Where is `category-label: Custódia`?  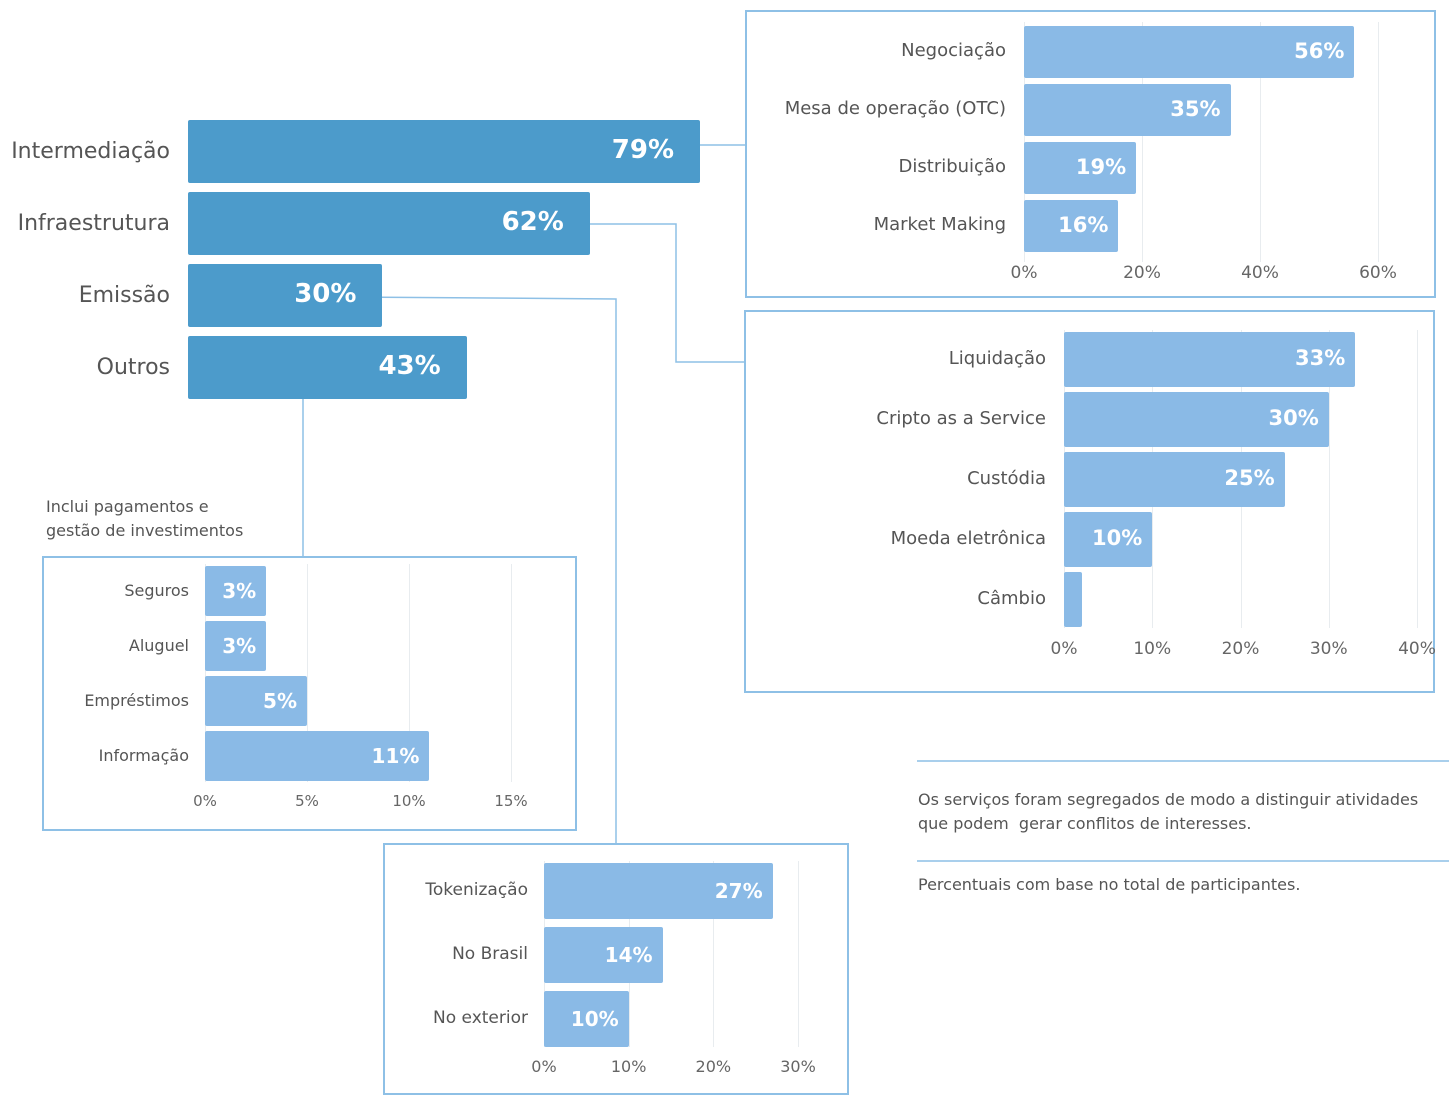
category-label: Custódia is located at coordinates (1006, 478).